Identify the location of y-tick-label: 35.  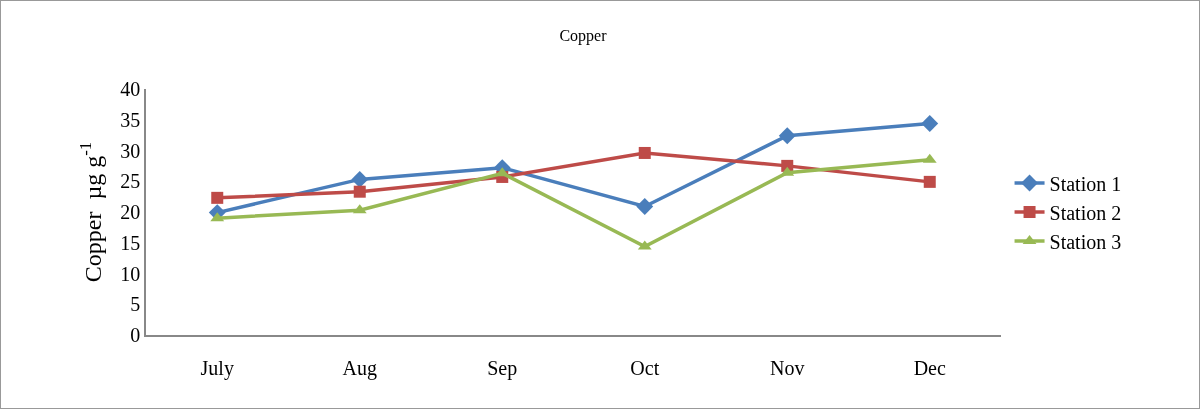
(130, 119).